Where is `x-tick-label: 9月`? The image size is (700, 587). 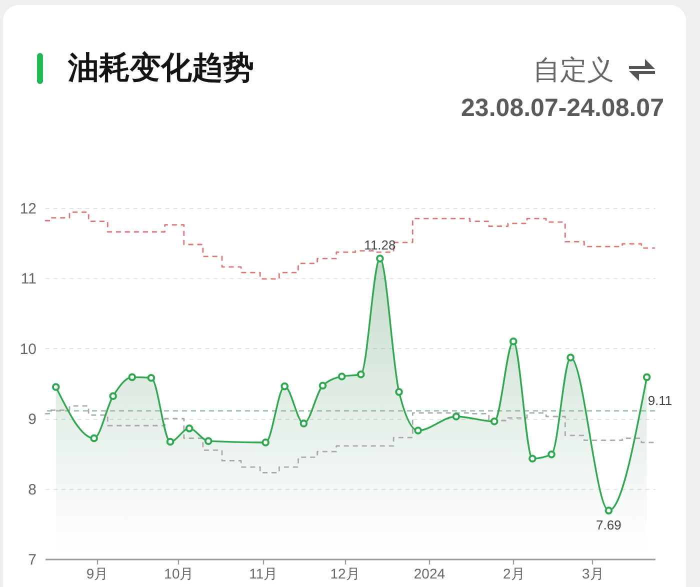 x-tick-label: 9月 is located at coordinates (97, 574).